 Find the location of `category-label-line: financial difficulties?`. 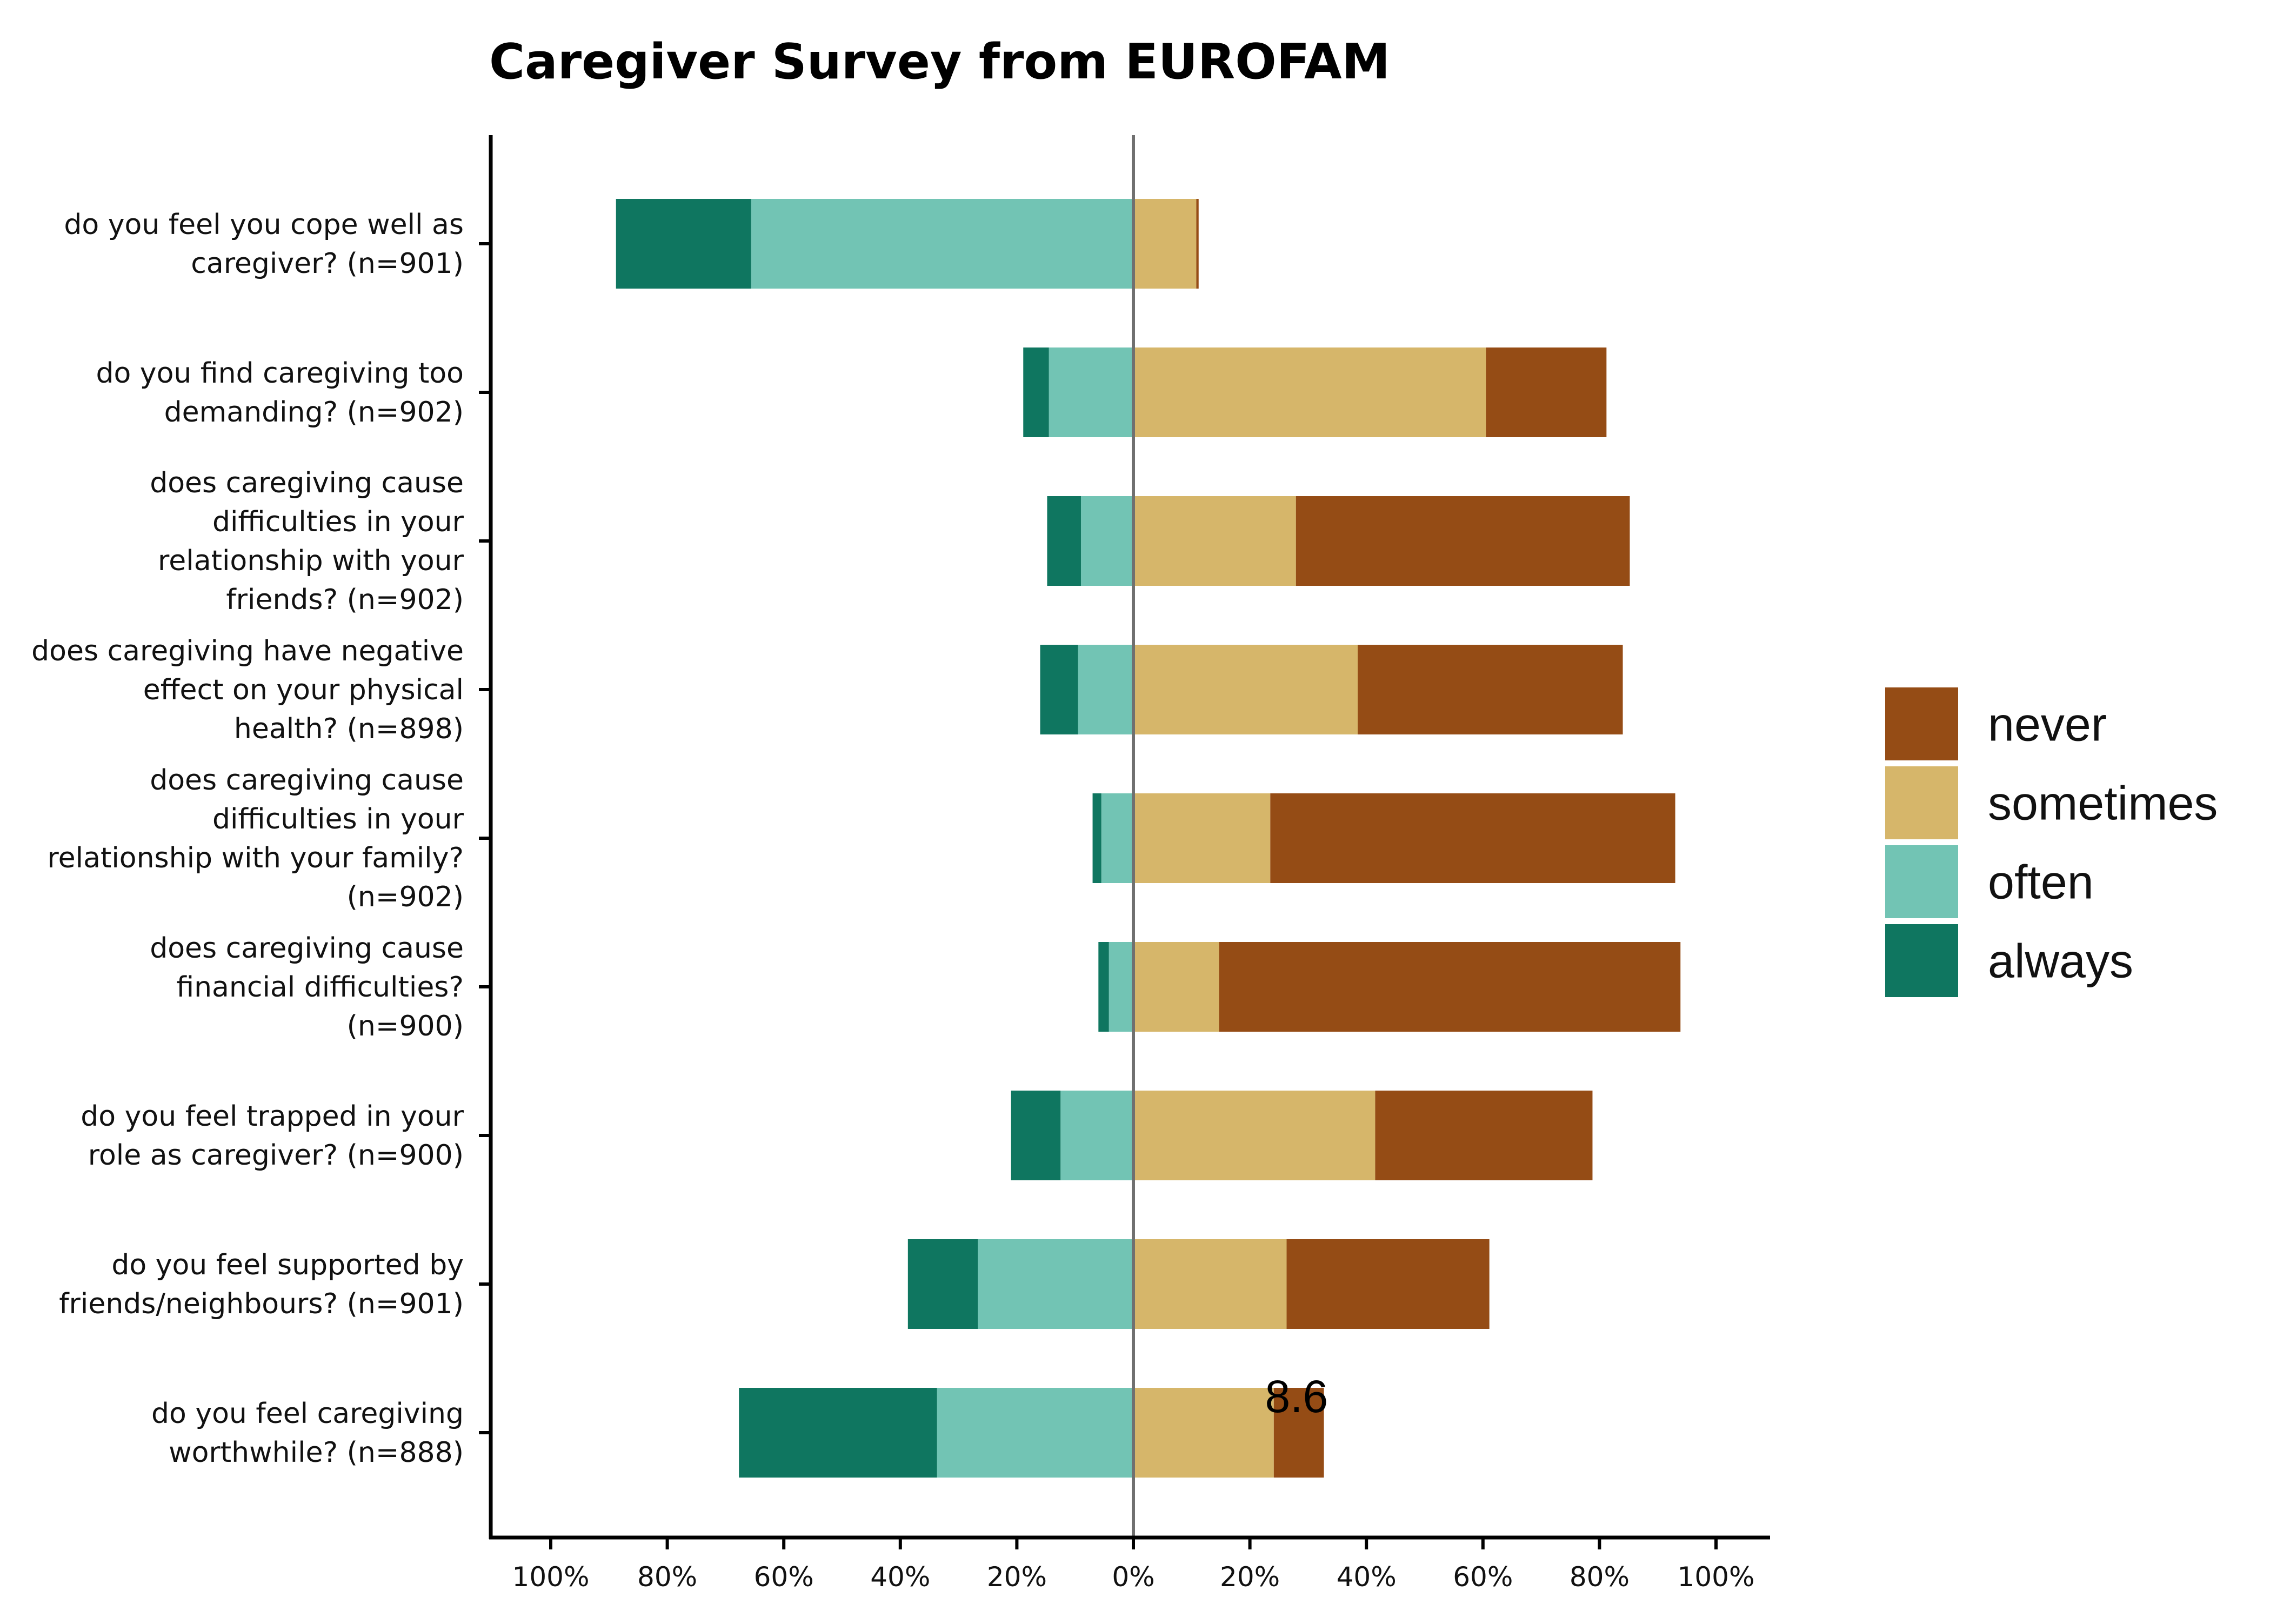

category-label-line: financial difficulties? is located at coordinates (320, 988).